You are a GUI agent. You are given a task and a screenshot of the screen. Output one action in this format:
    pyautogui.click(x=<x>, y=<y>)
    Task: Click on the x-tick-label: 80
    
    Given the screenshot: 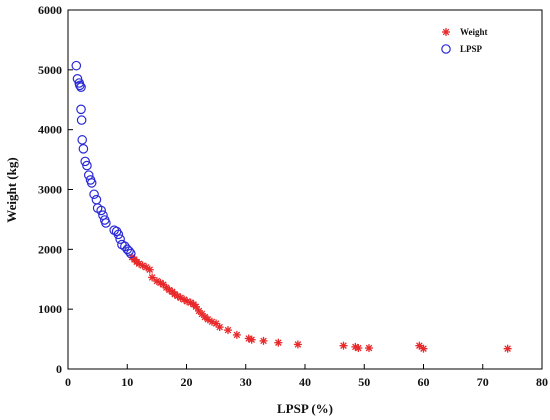 What is the action you would take?
    pyautogui.click(x=542, y=382)
    